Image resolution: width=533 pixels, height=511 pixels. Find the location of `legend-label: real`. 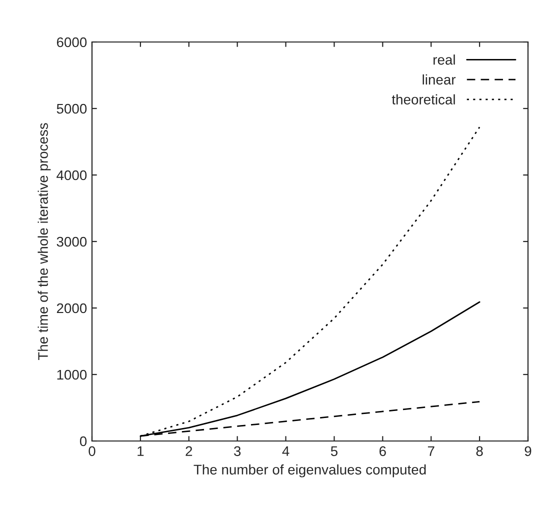

legend-label: real is located at coordinates (444, 59).